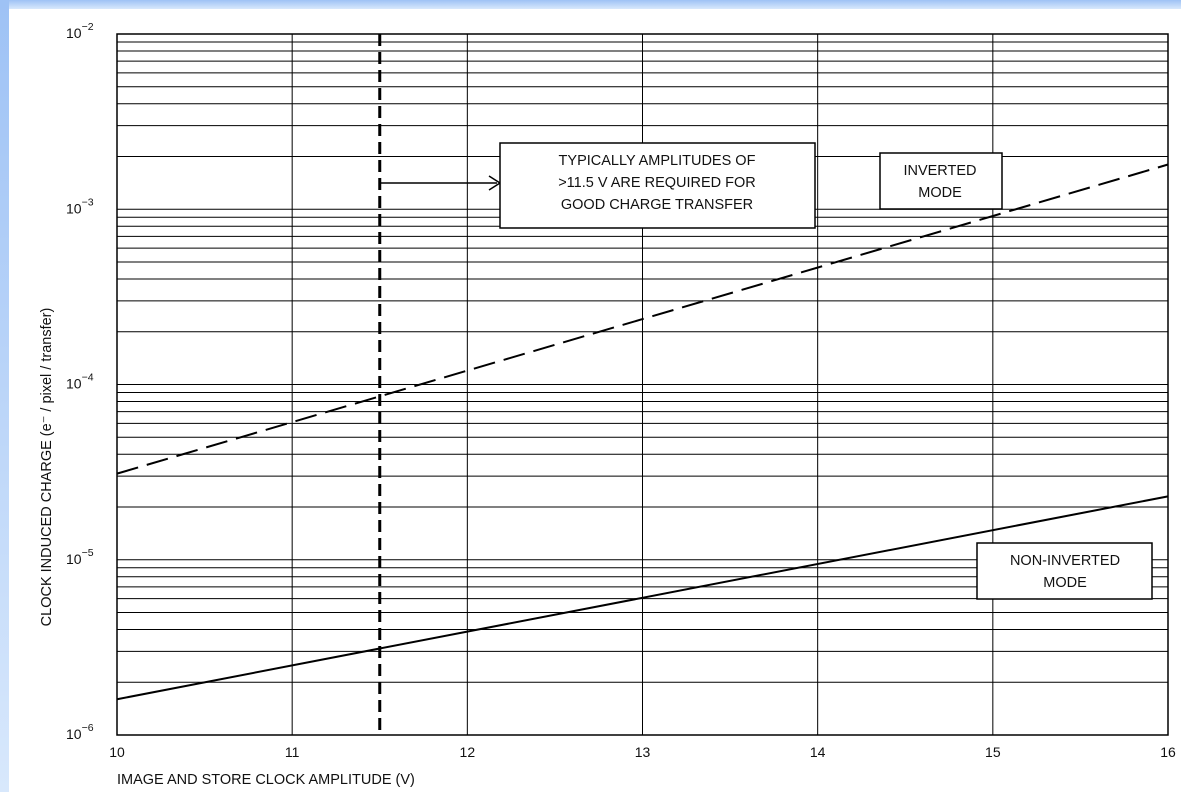 Image resolution: width=1181 pixels, height=792 pixels. I want to click on x-tick-label: 15, so click(993, 752).